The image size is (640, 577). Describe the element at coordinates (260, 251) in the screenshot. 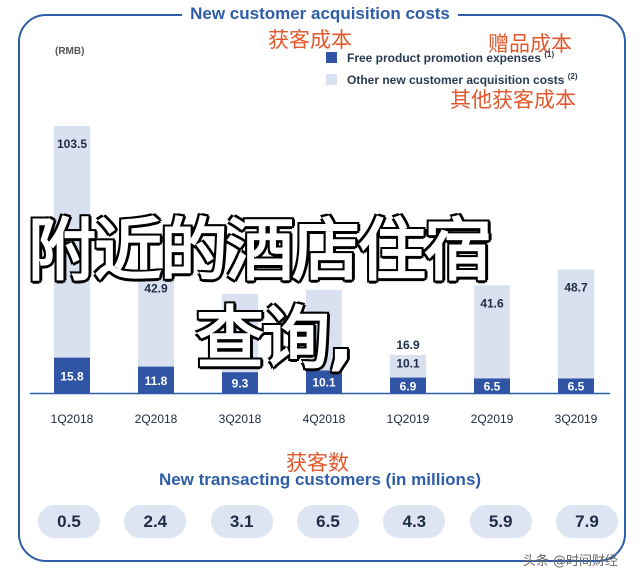

I see `overlay-text-line1: 附近的酒店住宿` at that location.